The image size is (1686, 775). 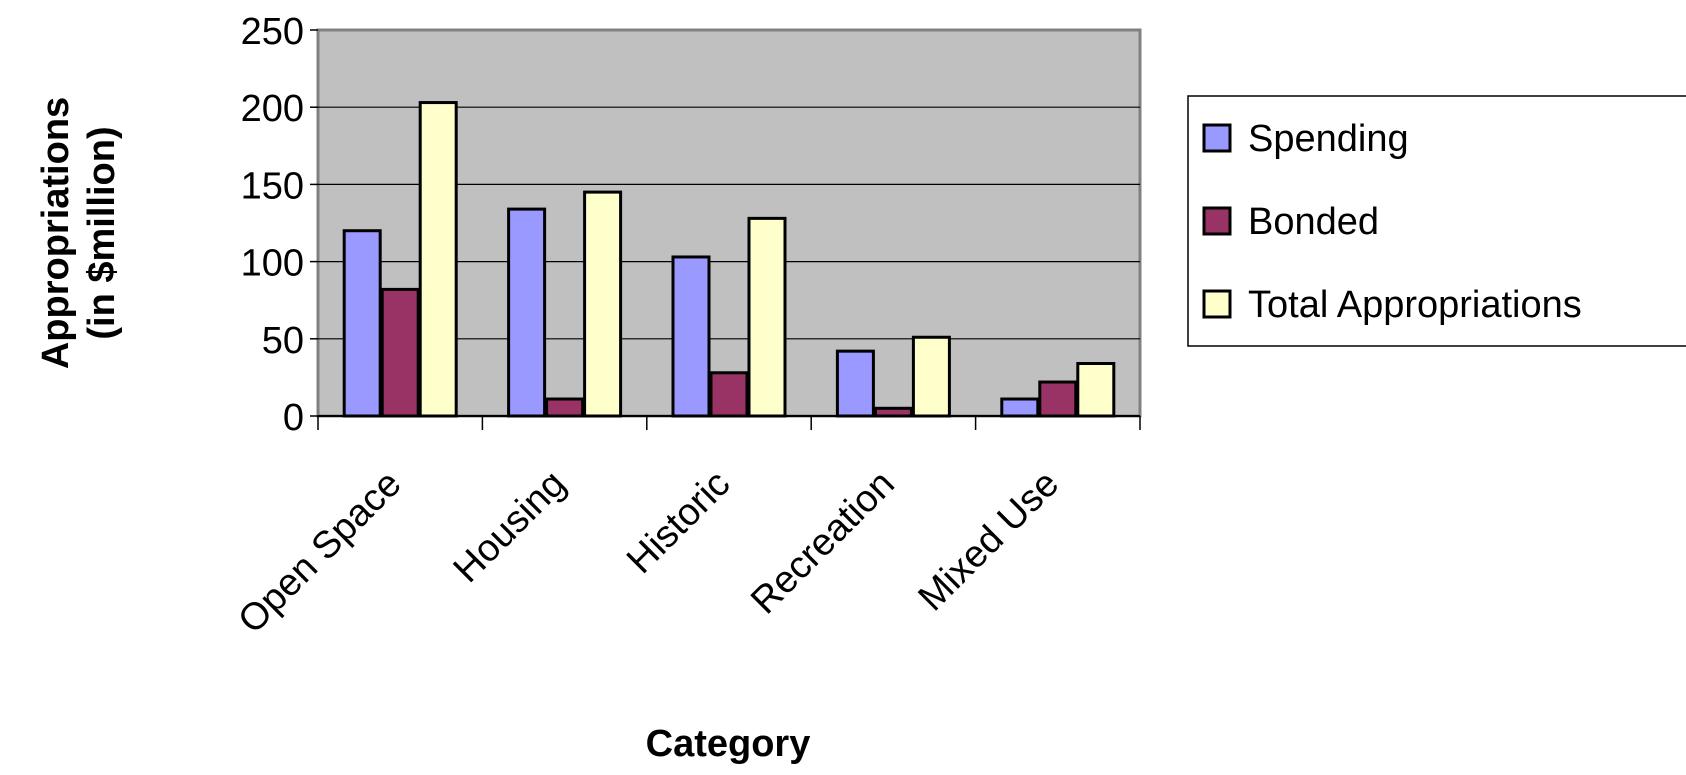 I want to click on x-category-label: Housing, so click(x=510, y=527).